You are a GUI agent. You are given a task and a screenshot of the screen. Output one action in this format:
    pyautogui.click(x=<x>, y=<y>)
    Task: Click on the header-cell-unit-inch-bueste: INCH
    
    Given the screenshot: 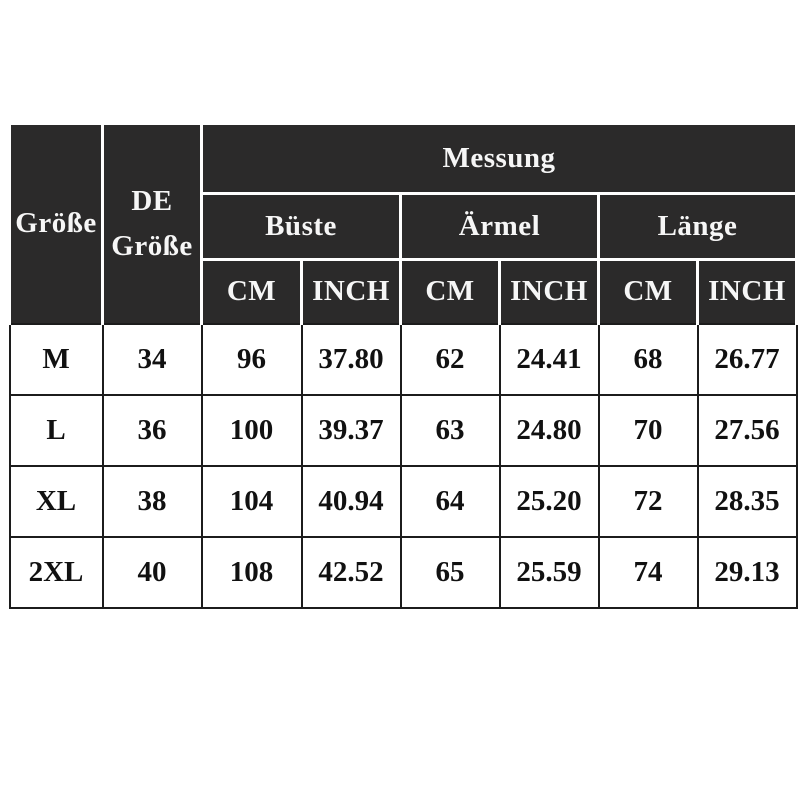 What is the action you would take?
    pyautogui.click(x=351, y=291)
    